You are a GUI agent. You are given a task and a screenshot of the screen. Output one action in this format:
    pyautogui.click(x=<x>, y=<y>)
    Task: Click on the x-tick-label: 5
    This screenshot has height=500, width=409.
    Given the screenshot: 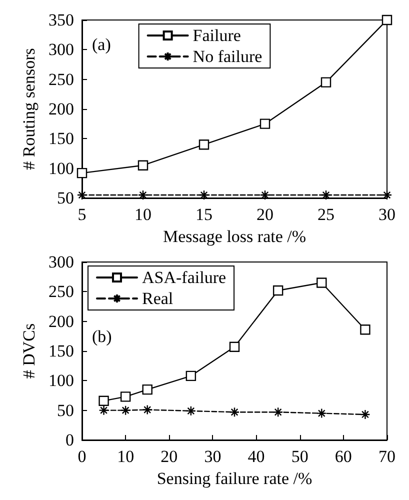 What is the action you would take?
    pyautogui.click(x=82, y=214)
    